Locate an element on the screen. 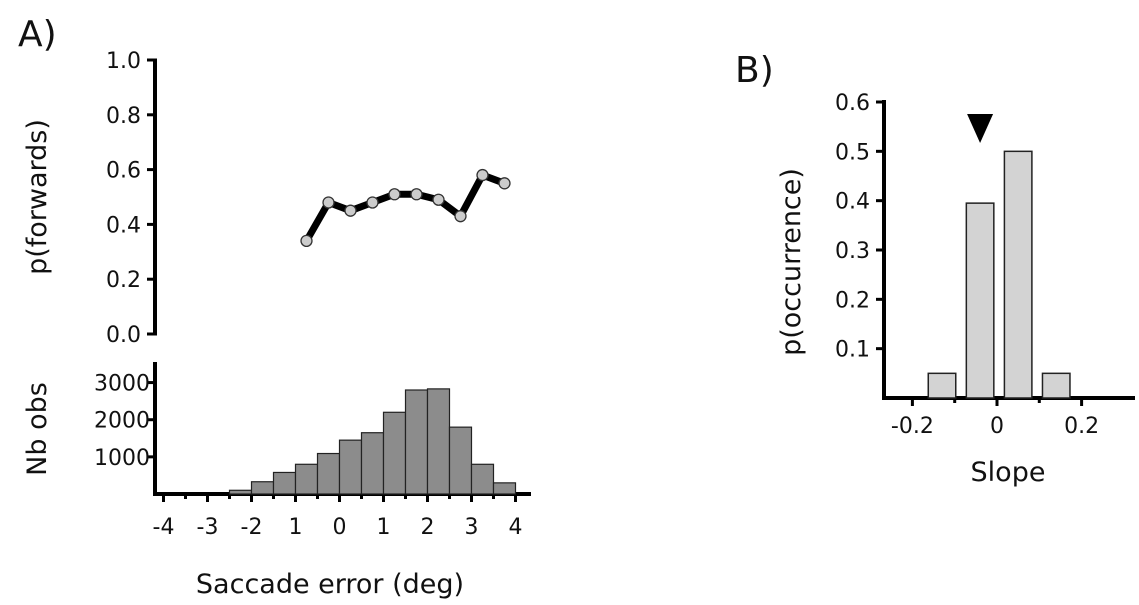  p-forwards-y-ticks: 1.0 0.8 0.6 0.4 0.2 0.0 is located at coordinates (131, 198).